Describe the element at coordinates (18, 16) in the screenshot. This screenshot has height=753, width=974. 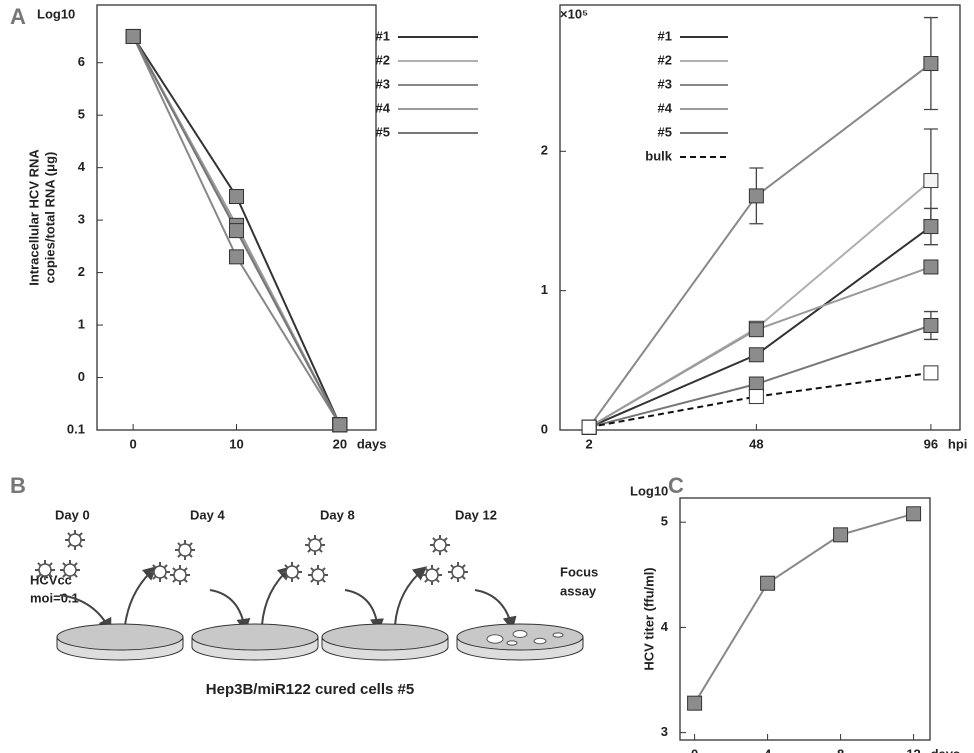
I see `panel-label: A` at that location.